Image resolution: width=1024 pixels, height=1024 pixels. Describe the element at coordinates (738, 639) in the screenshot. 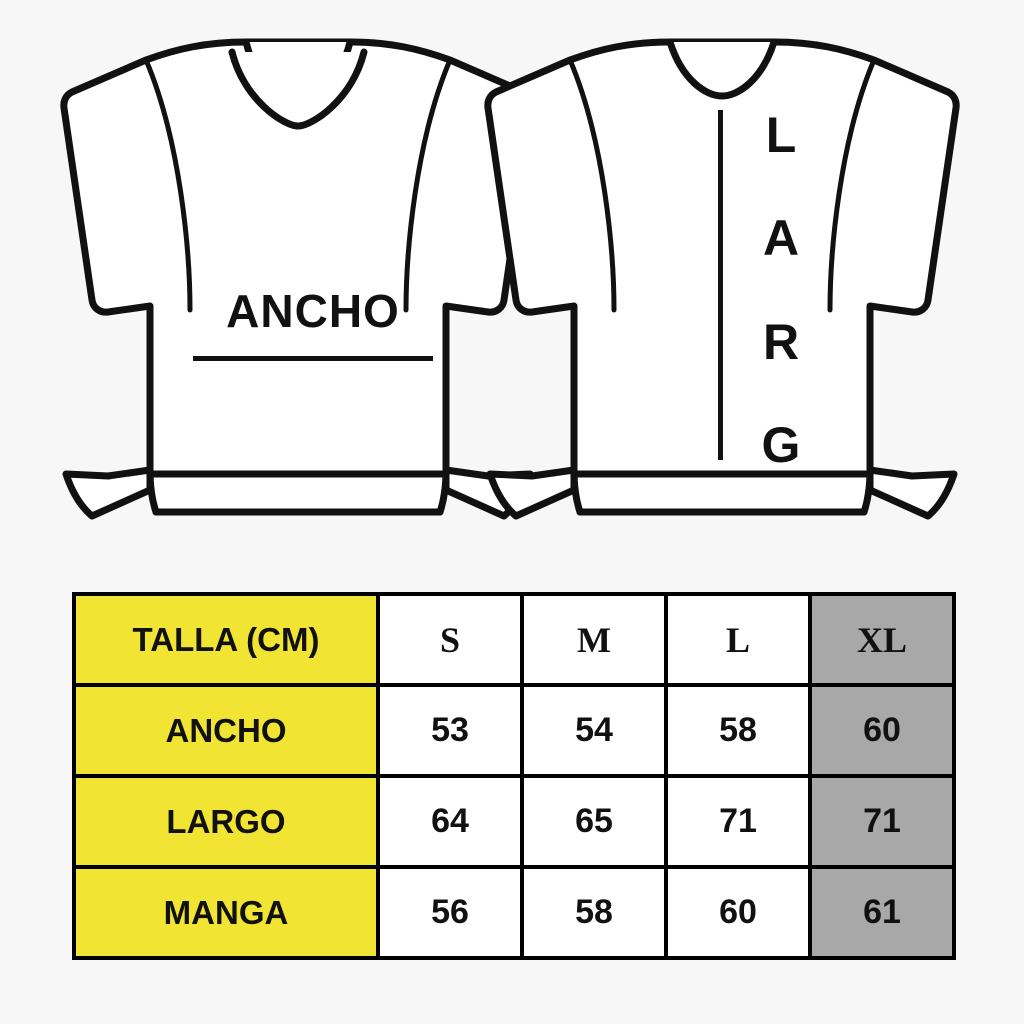

I see `header-cell-l: L` at that location.